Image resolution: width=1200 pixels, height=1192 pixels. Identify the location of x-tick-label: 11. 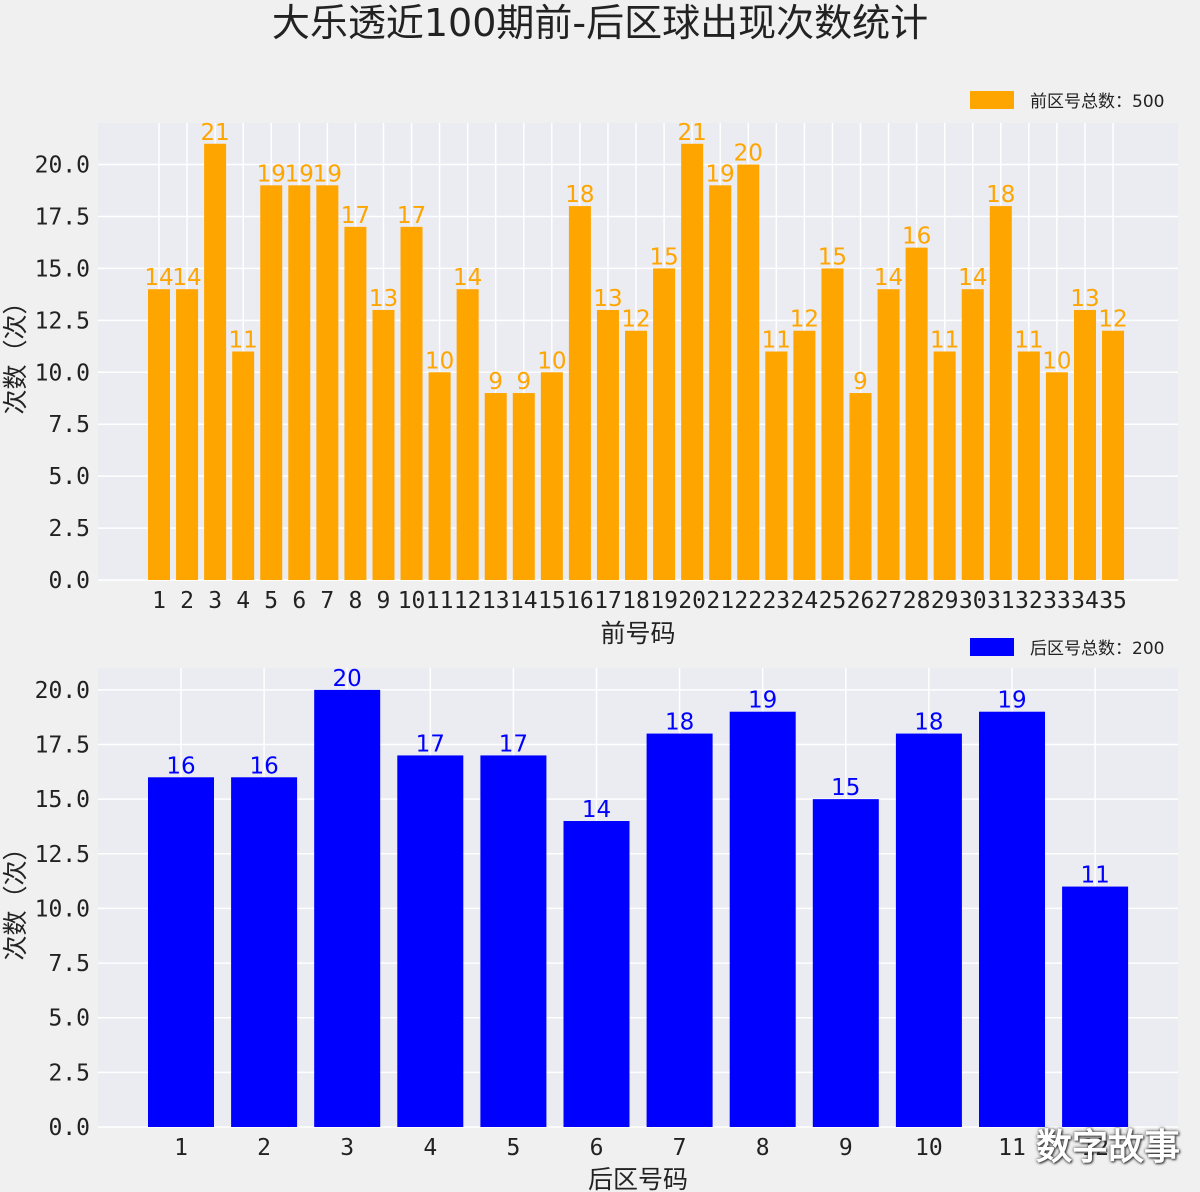
(1012, 1148).